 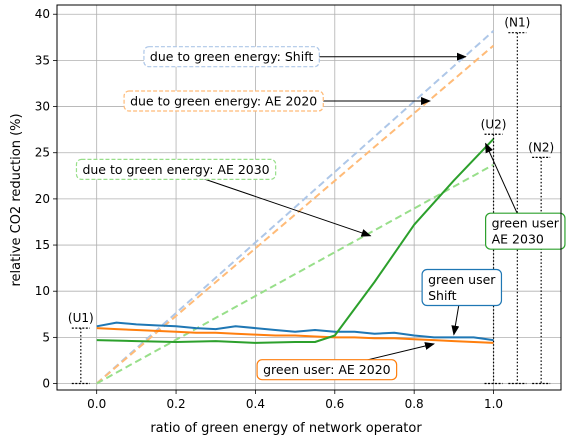 What do you see at coordinates (42, 245) in the screenshot?
I see `y-tick-label: 15` at bounding box center [42, 245].